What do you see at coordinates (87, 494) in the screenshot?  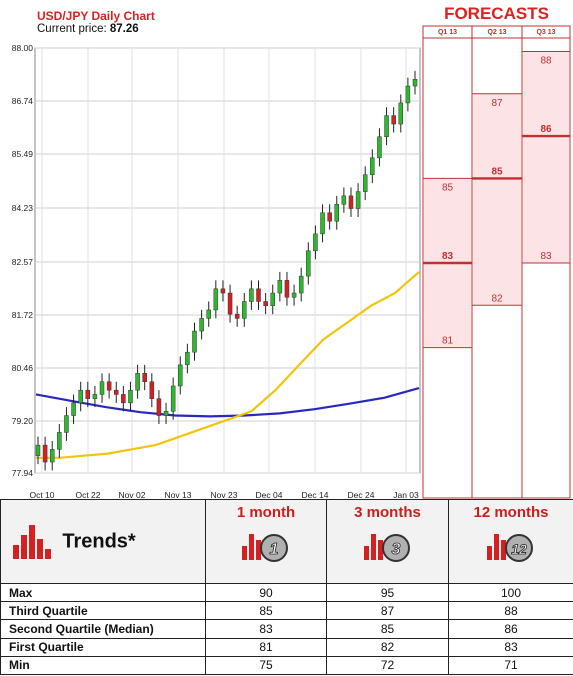 I see `x-tick-label: Oct 22` at bounding box center [87, 494].